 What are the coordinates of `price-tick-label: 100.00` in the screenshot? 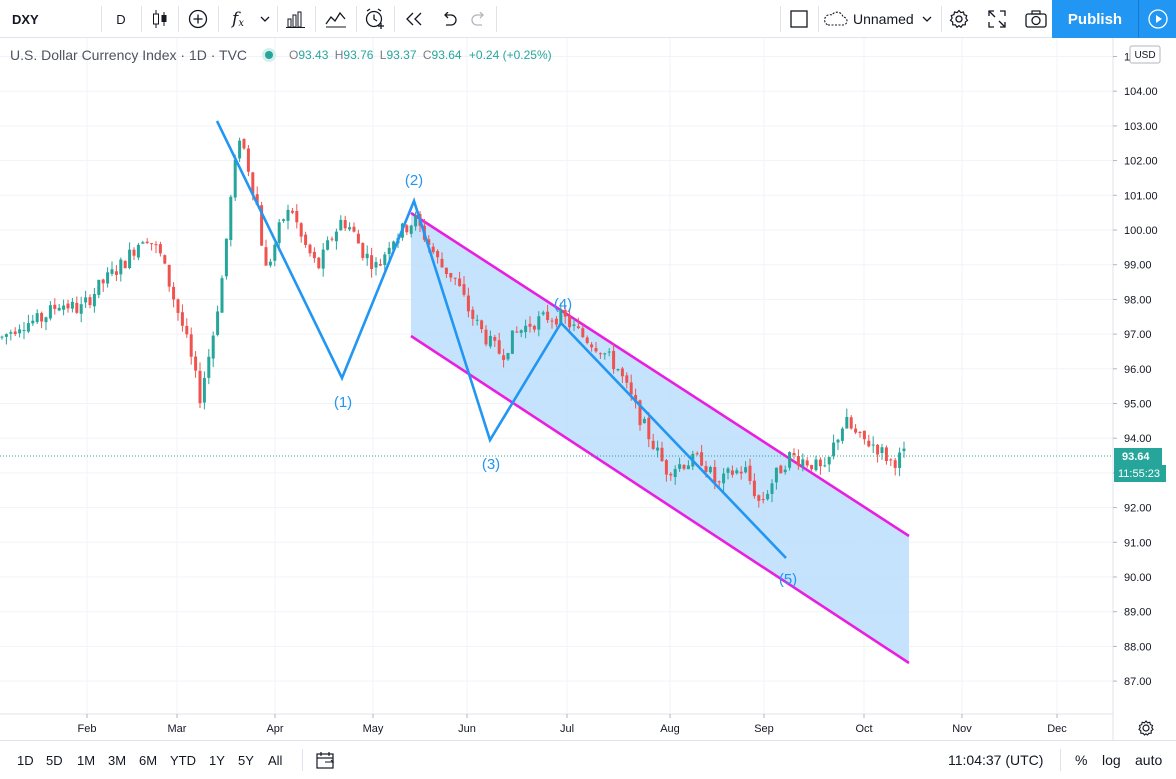 It's located at (1141, 231).